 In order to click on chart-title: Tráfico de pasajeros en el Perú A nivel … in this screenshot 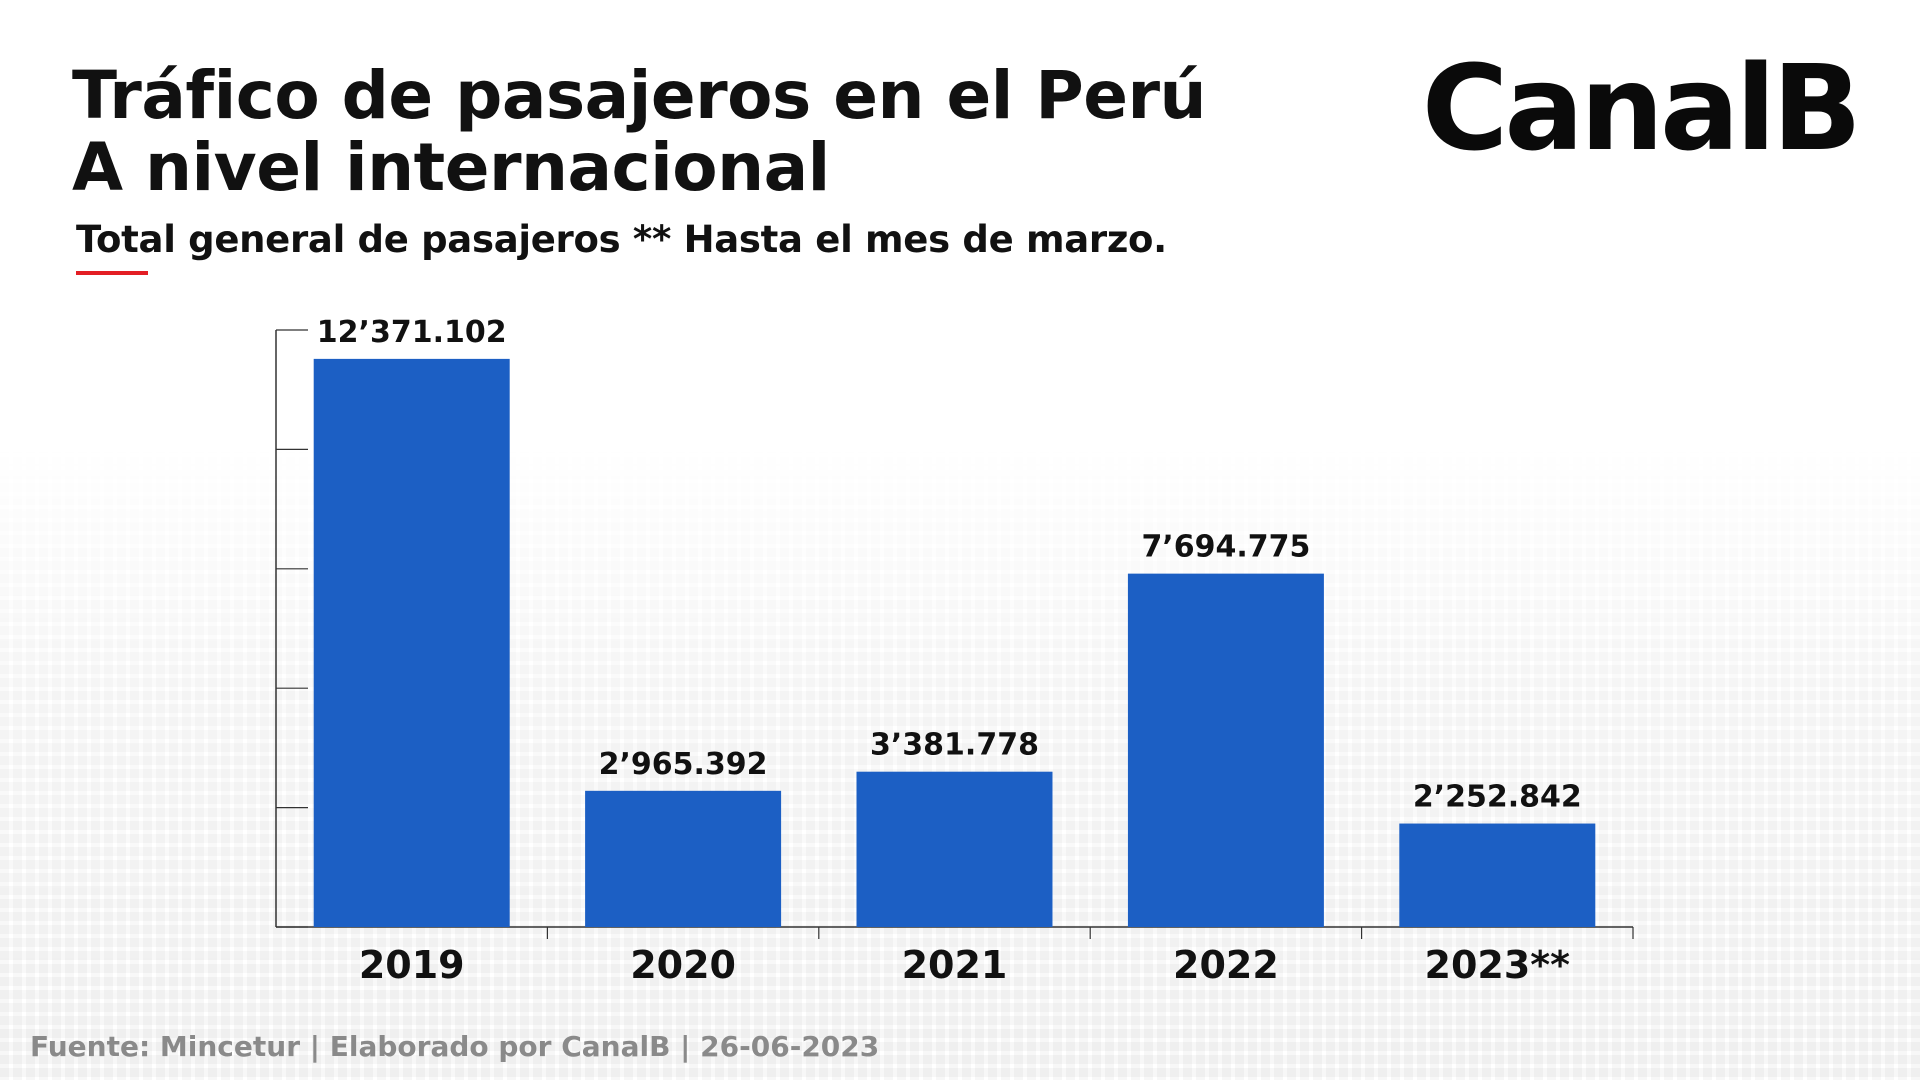, I will do `click(639, 131)`.